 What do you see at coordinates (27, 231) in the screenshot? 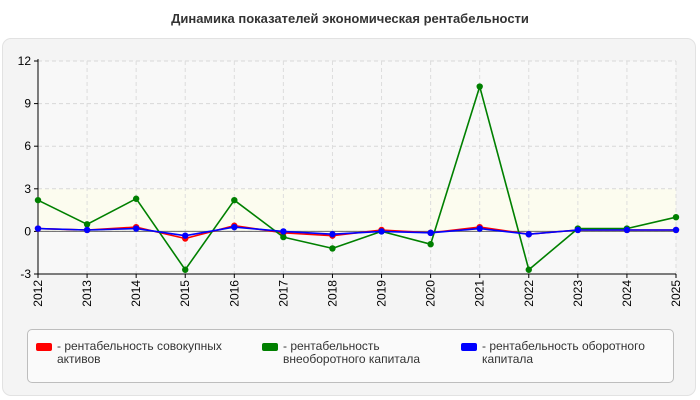
I see `y-tick-label: 0` at bounding box center [27, 231].